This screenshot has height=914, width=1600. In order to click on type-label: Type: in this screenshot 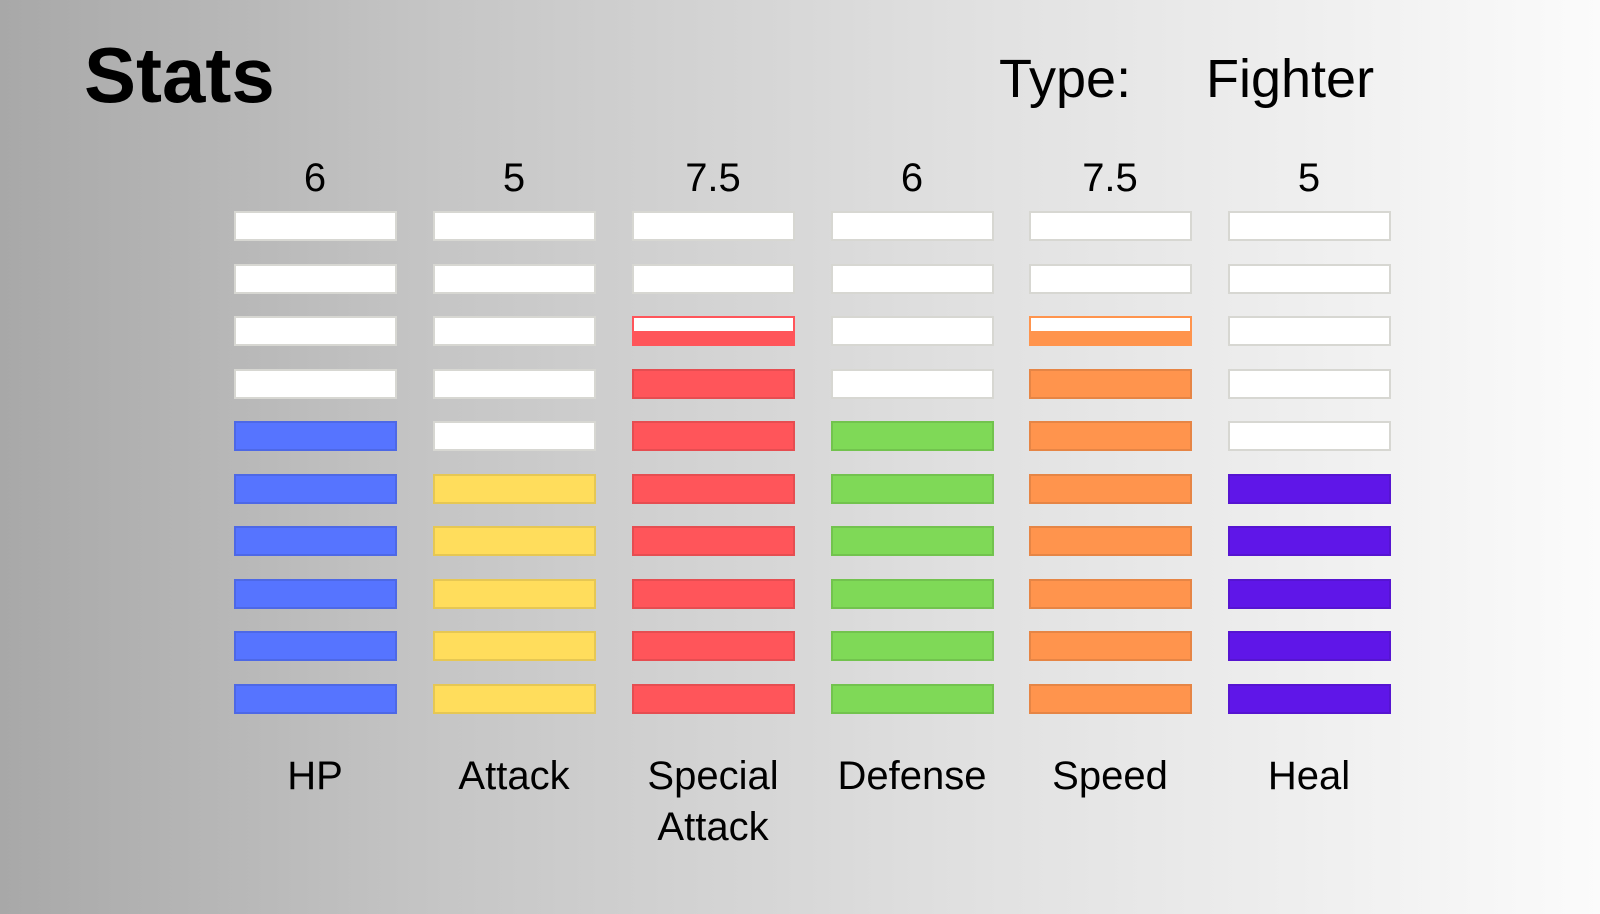, I will do `click(1065, 79)`.